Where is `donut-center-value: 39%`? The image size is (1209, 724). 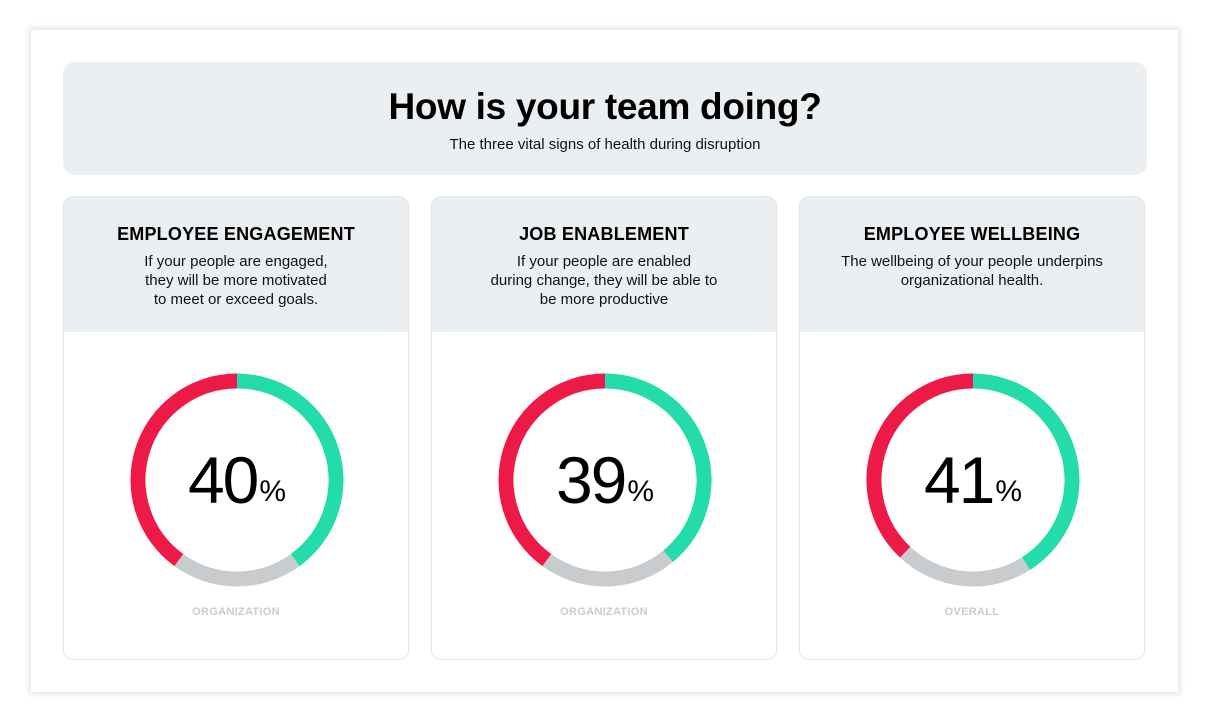
donut-center-value: 39% is located at coordinates (605, 480).